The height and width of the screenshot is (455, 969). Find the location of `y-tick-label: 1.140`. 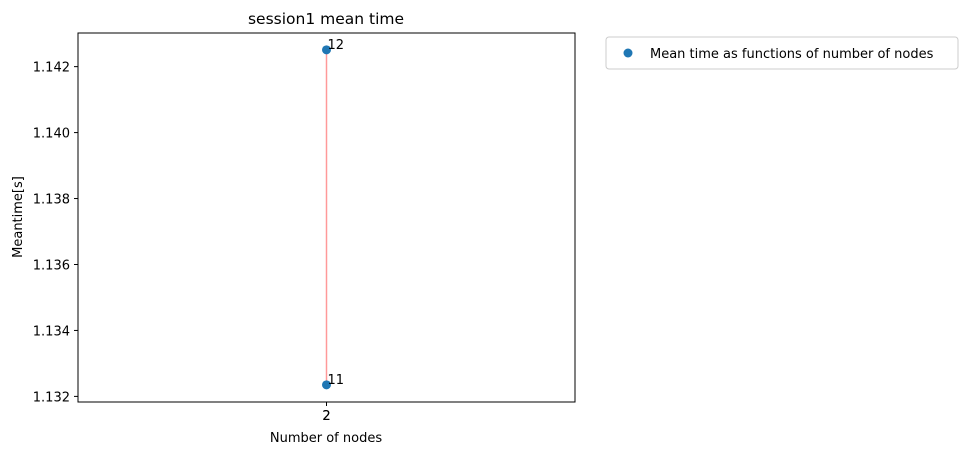

y-tick-label: 1.140 is located at coordinates (51, 134).